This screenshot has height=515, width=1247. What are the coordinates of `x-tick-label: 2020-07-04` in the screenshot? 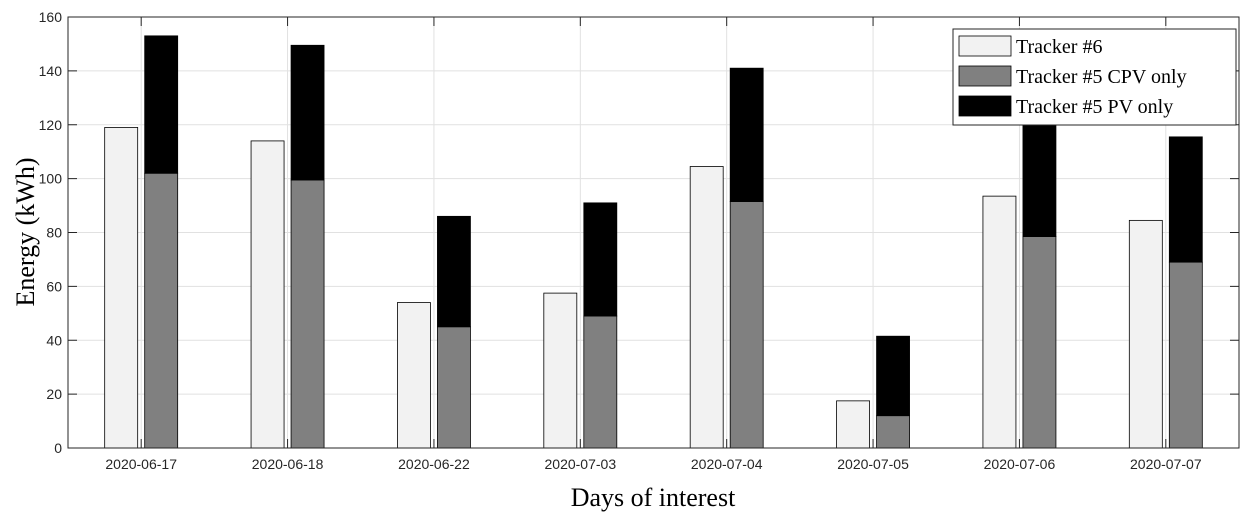 It's located at (727, 464).